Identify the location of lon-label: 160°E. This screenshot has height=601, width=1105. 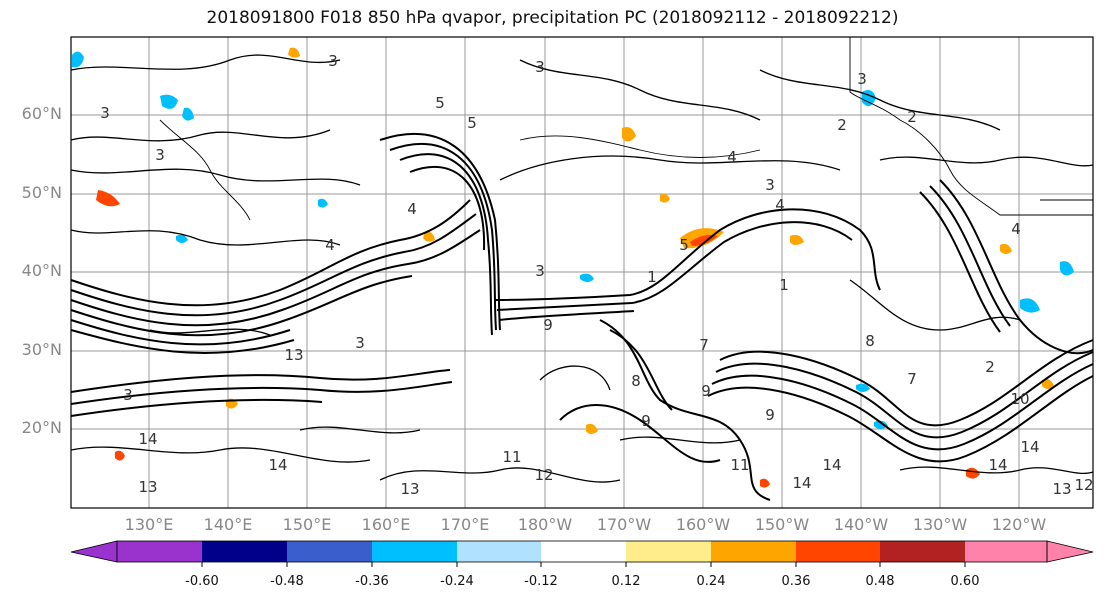
(386, 524).